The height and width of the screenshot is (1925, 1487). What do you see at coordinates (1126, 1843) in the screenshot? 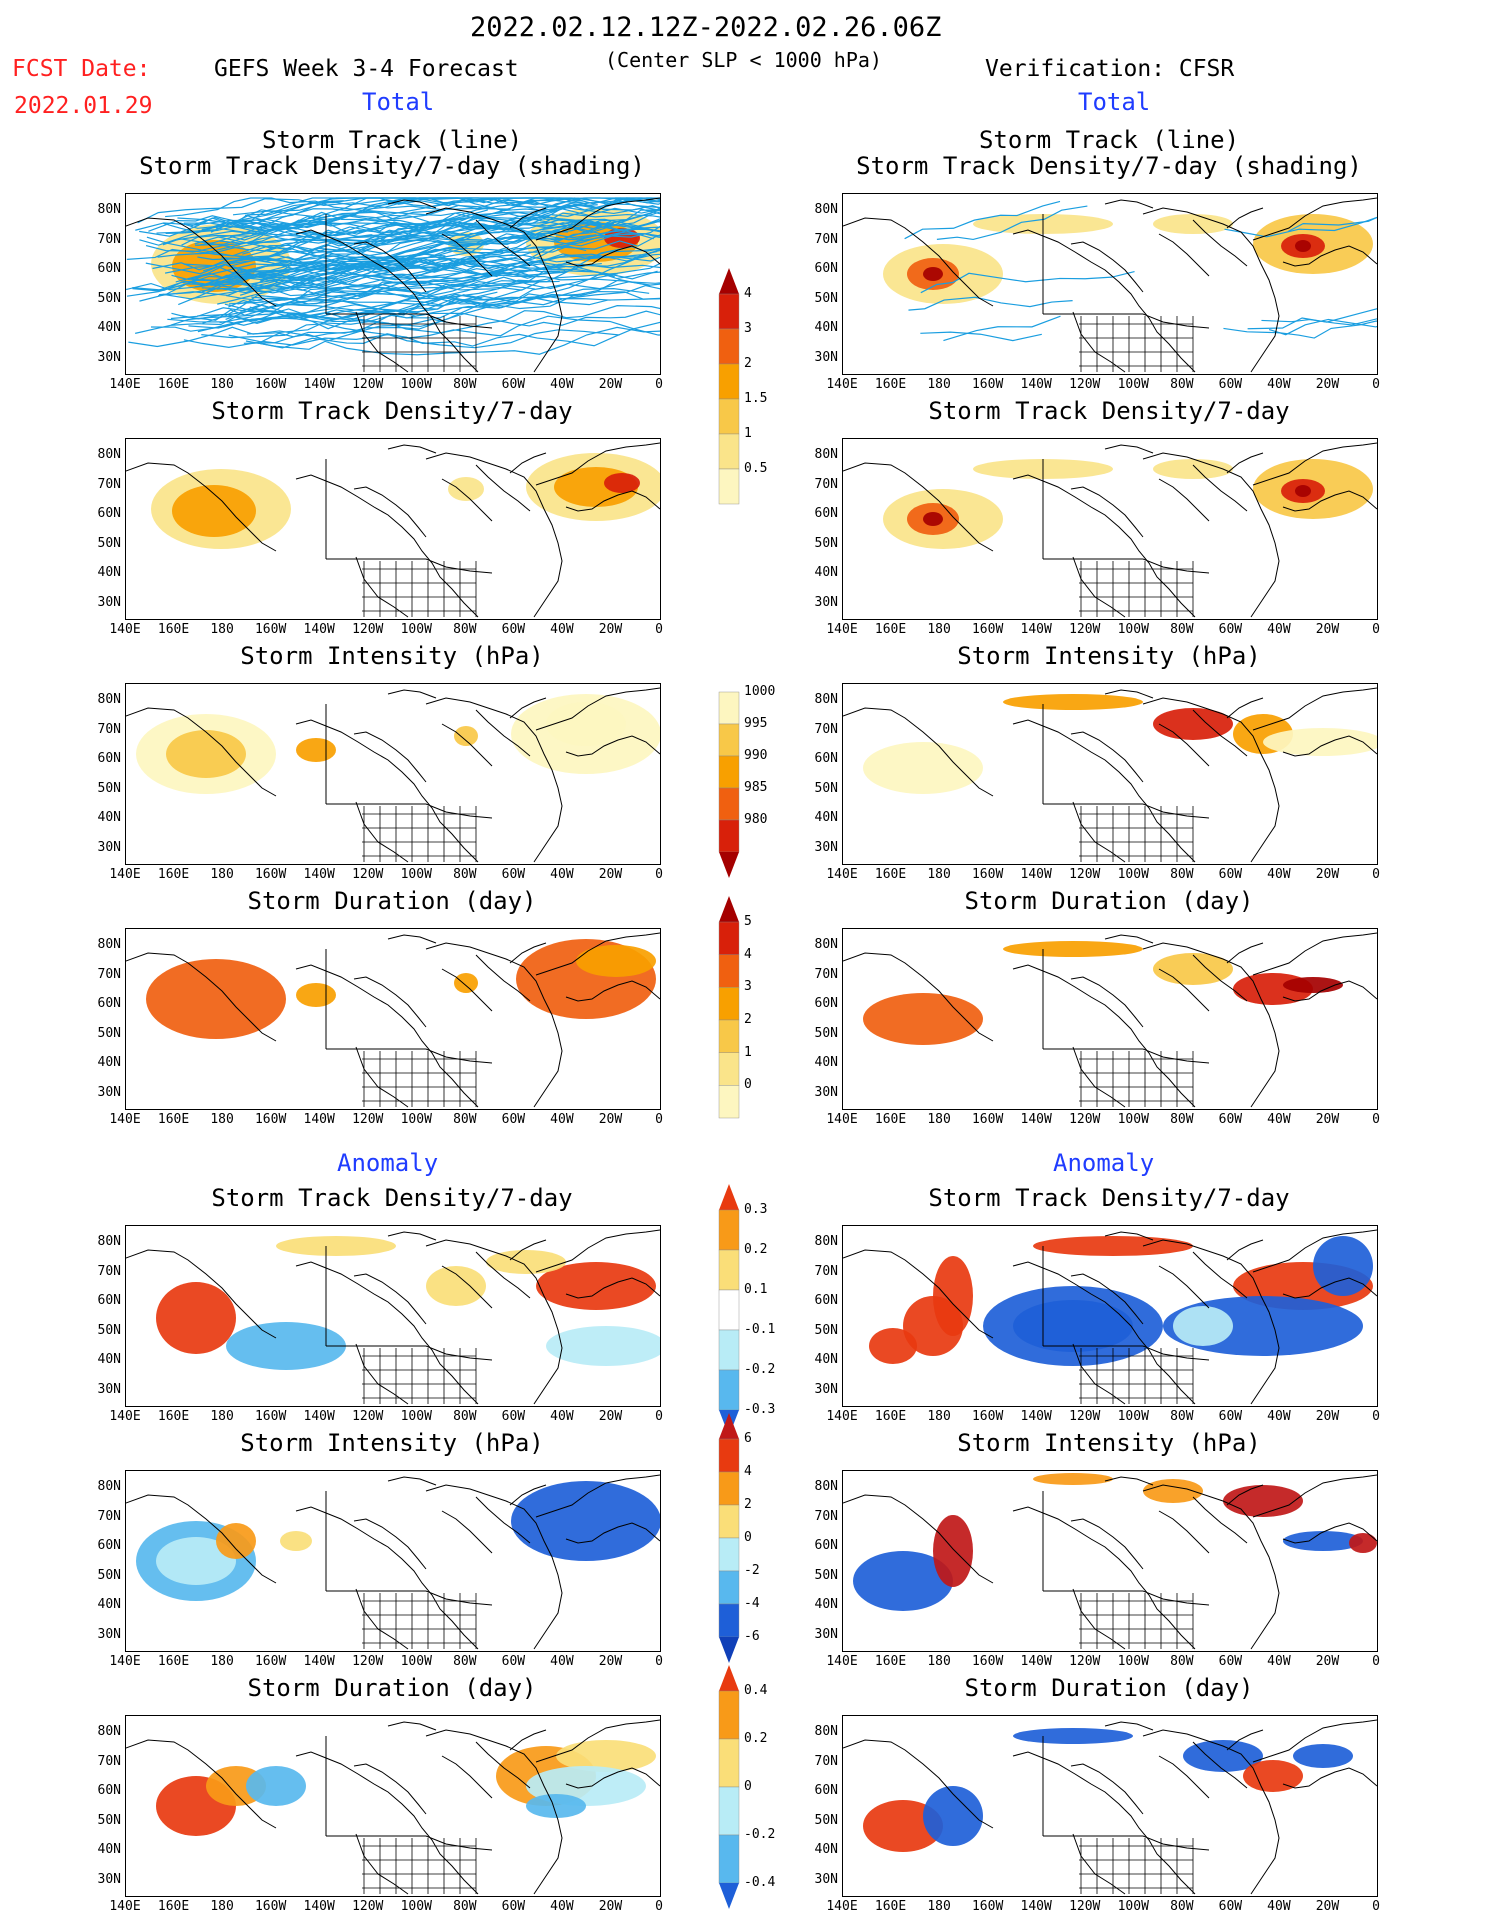
I see `border-line` at bounding box center [1126, 1843].